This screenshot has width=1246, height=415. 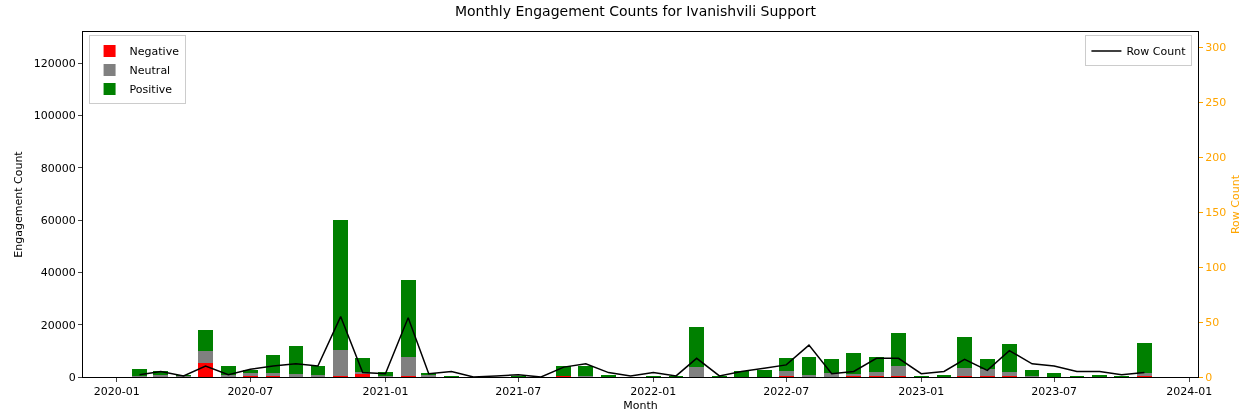 What do you see at coordinates (58, 325) in the screenshot?
I see `y-tick-label: 20000` at bounding box center [58, 325].